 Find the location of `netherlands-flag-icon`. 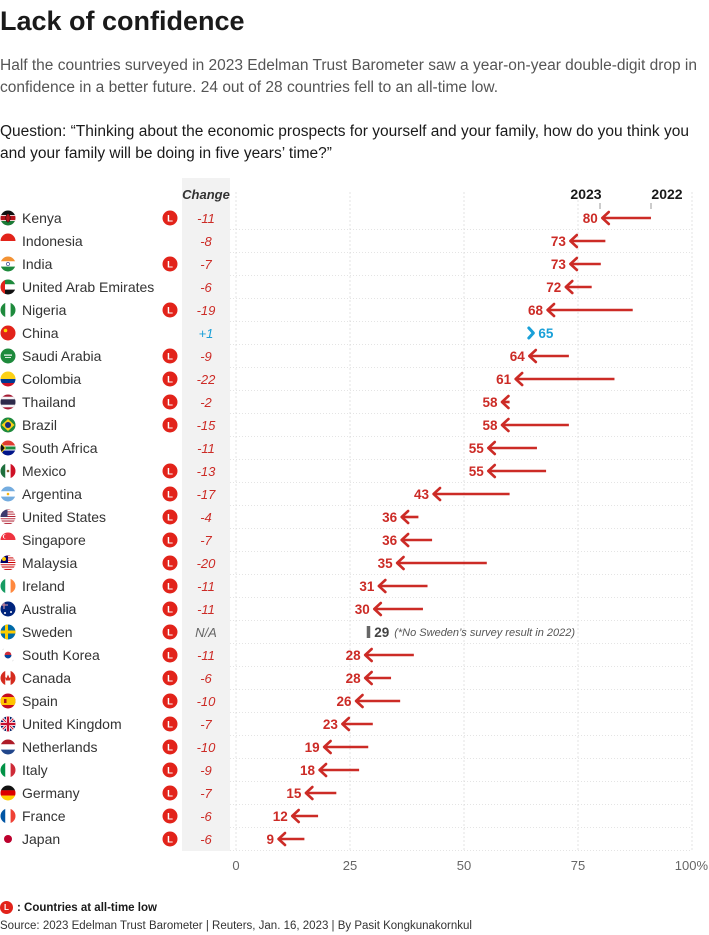

netherlands-flag-icon is located at coordinates (8, 747).